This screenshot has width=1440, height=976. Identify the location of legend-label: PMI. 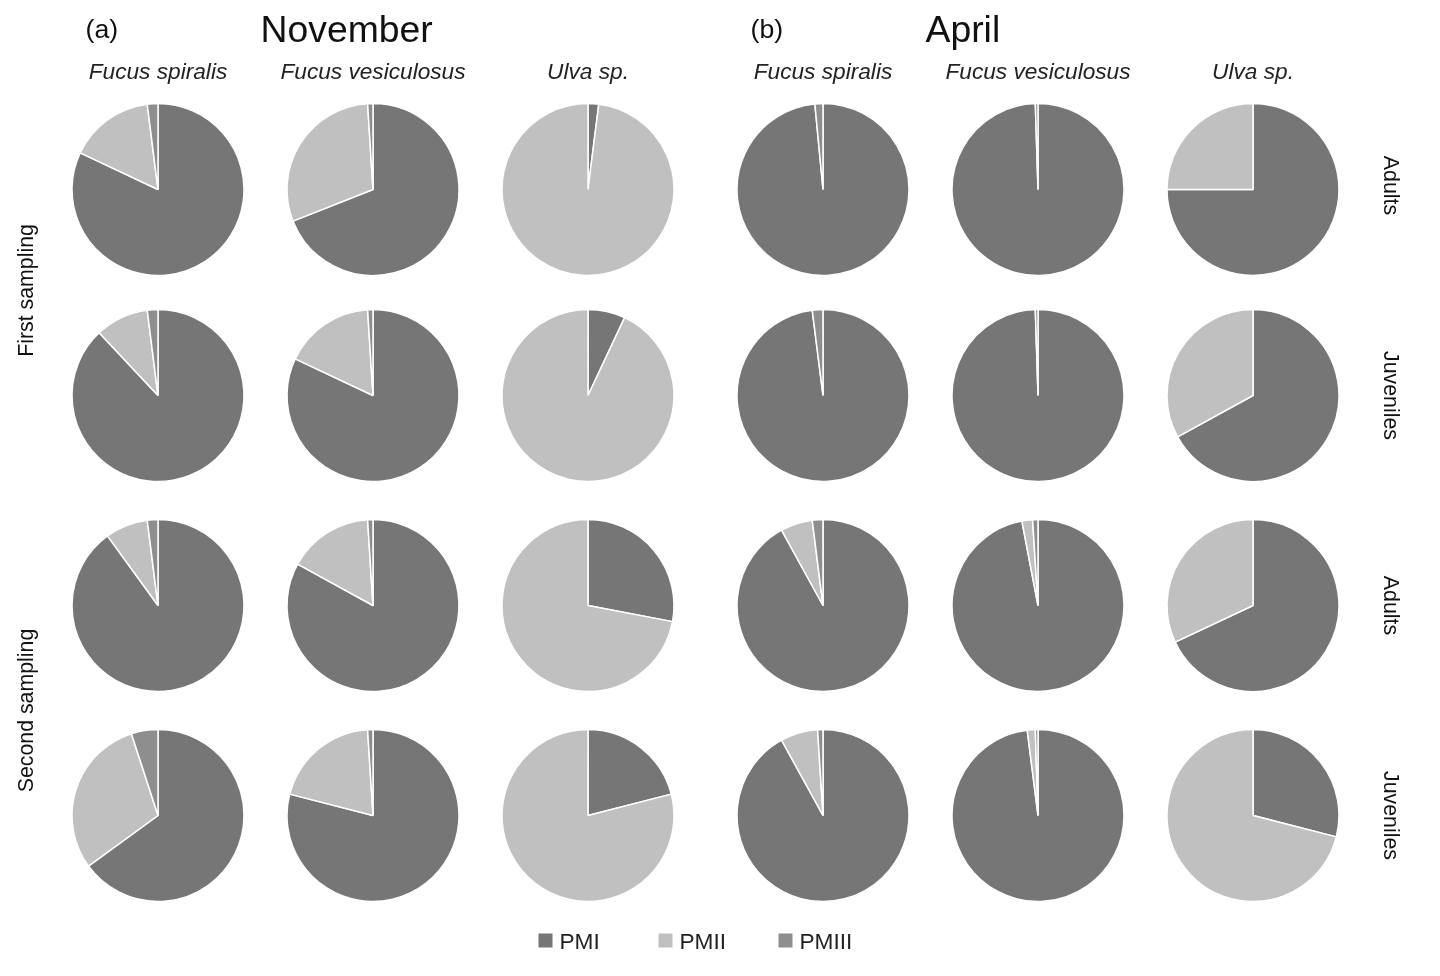
(579, 940).